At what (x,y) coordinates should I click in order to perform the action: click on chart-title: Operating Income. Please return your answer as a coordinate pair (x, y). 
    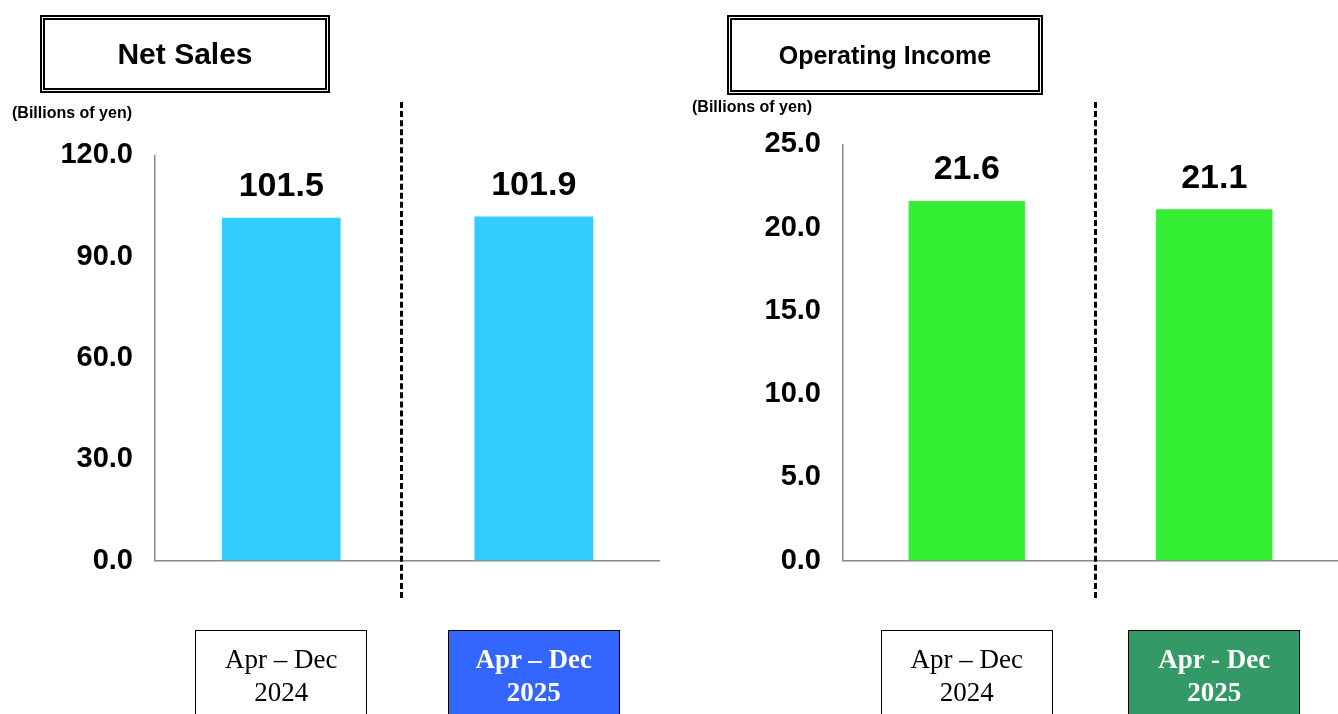
    Looking at the image, I should click on (885, 55).